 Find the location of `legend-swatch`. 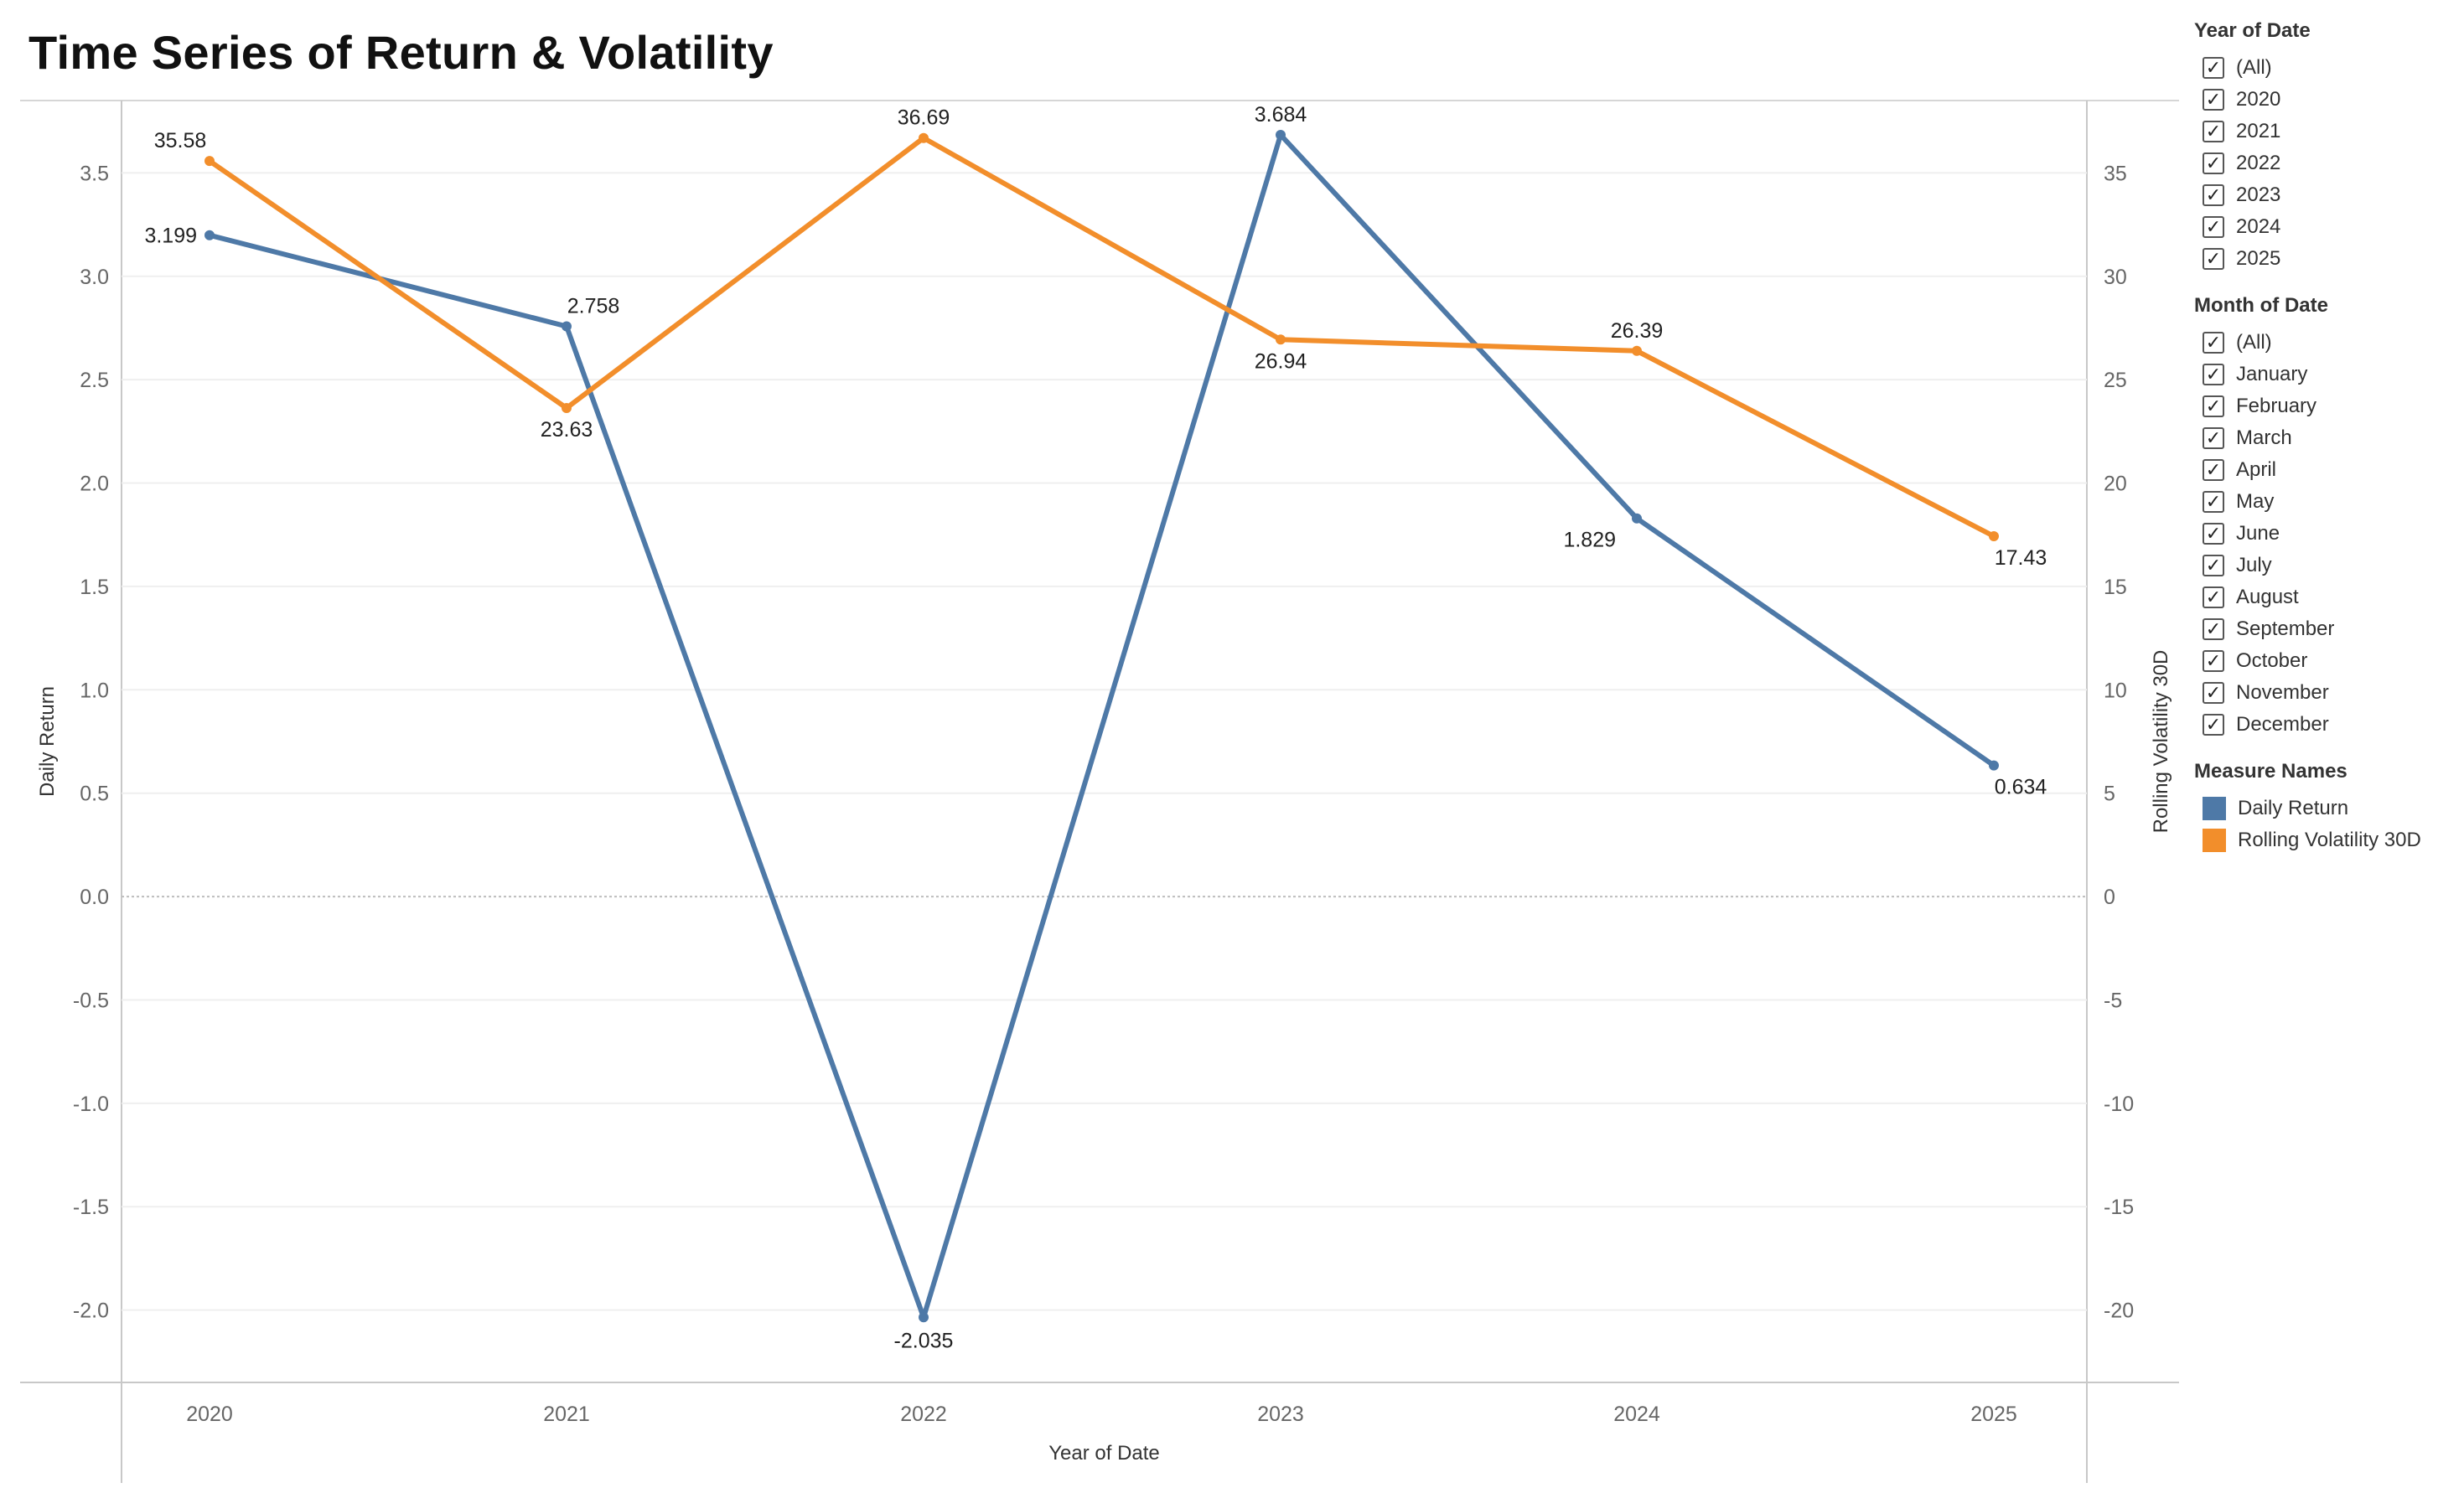

legend-swatch is located at coordinates (2214, 808).